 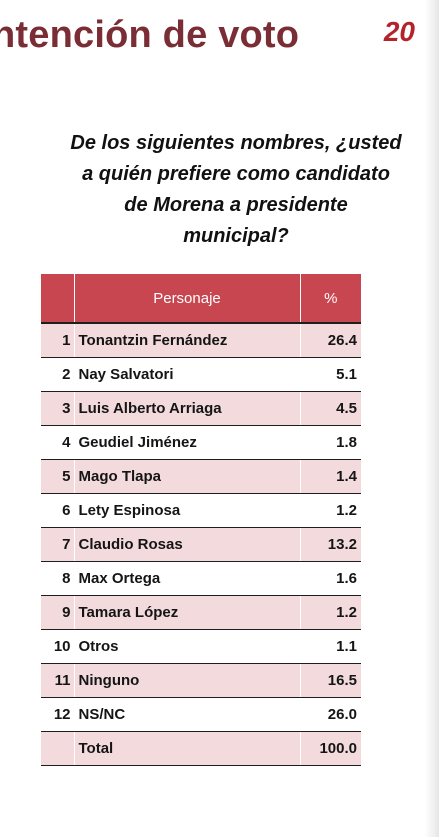 What do you see at coordinates (186, 612) in the screenshot?
I see `row-name: Tamara López` at bounding box center [186, 612].